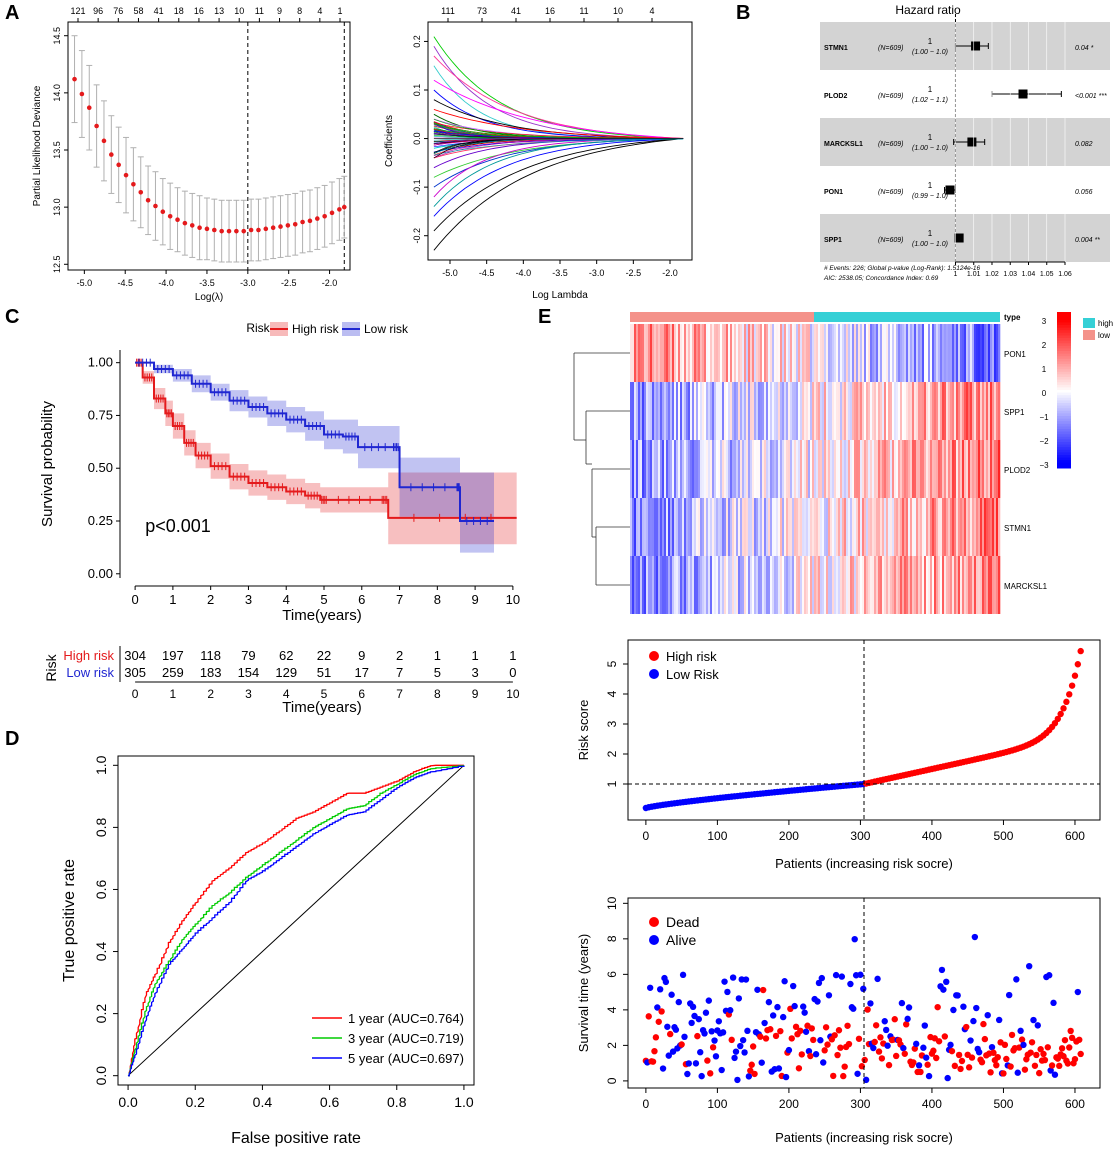 This screenshot has height=1152, width=1114. Describe the element at coordinates (612, 753) in the screenshot. I see `y-tick-label: 2` at that location.